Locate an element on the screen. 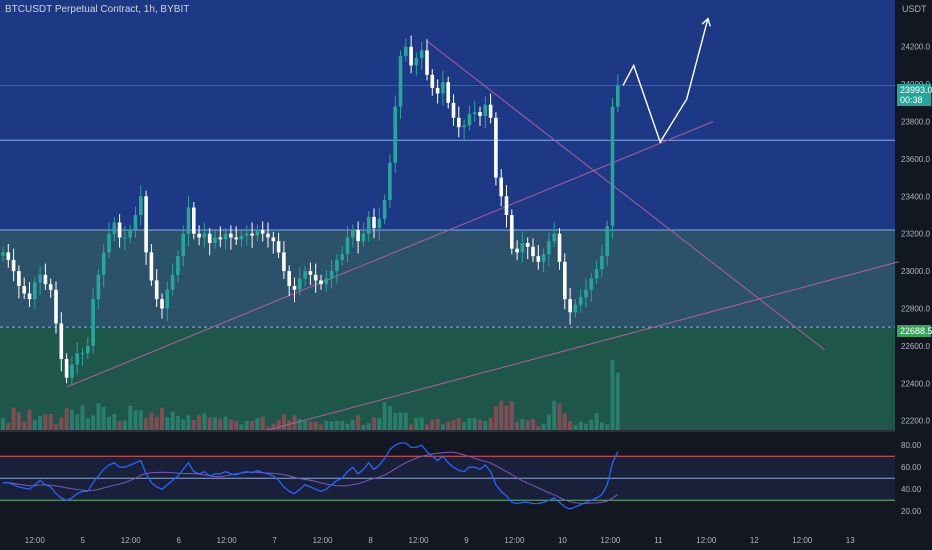  time-tick-label: 10 is located at coordinates (562, 540).